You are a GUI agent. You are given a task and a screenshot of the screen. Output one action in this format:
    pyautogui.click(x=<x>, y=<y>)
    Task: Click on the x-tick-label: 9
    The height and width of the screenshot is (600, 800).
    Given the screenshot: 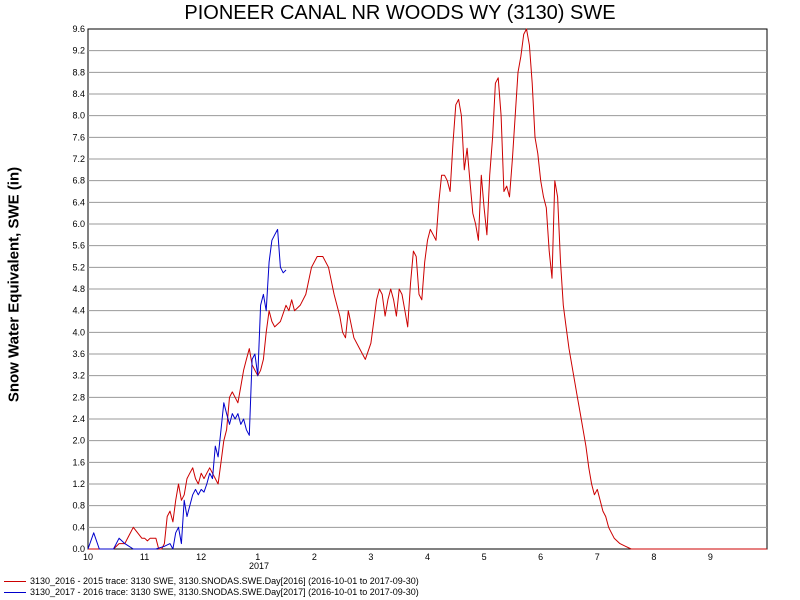 What is the action you would take?
    pyautogui.click(x=710, y=557)
    